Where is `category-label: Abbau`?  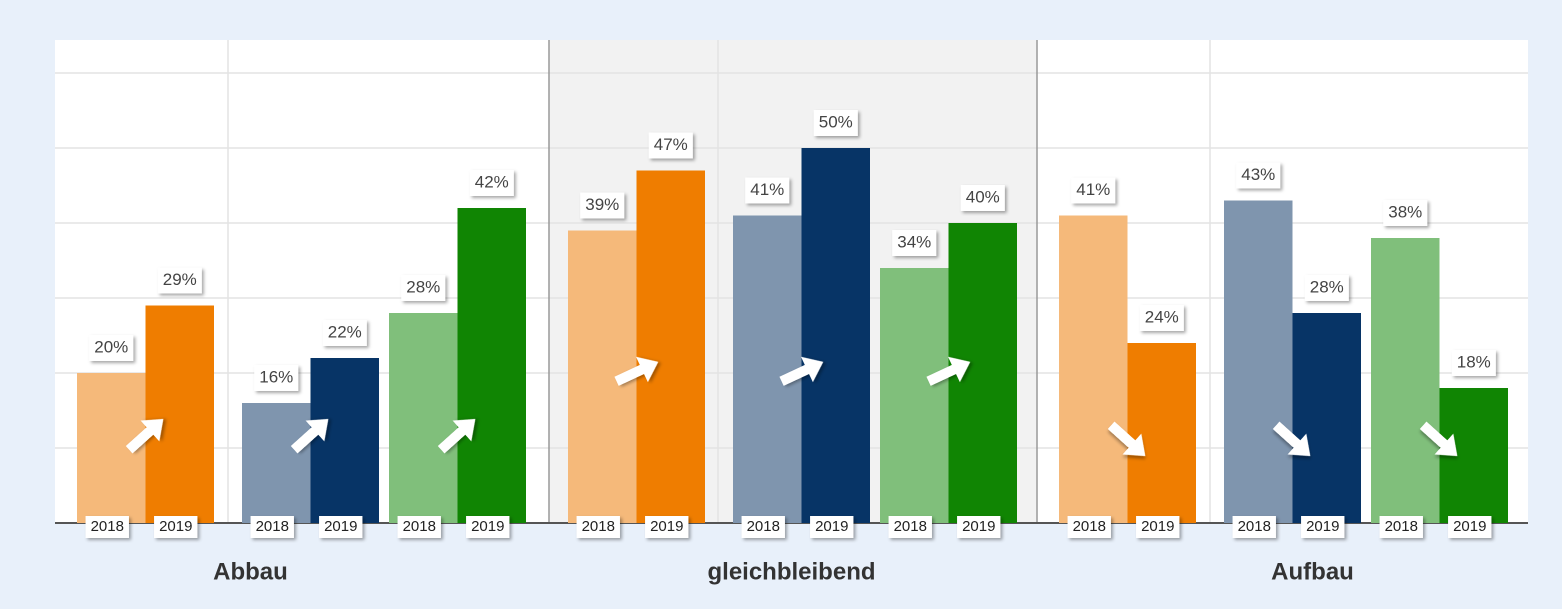
category-label: Abbau is located at coordinates (250, 571).